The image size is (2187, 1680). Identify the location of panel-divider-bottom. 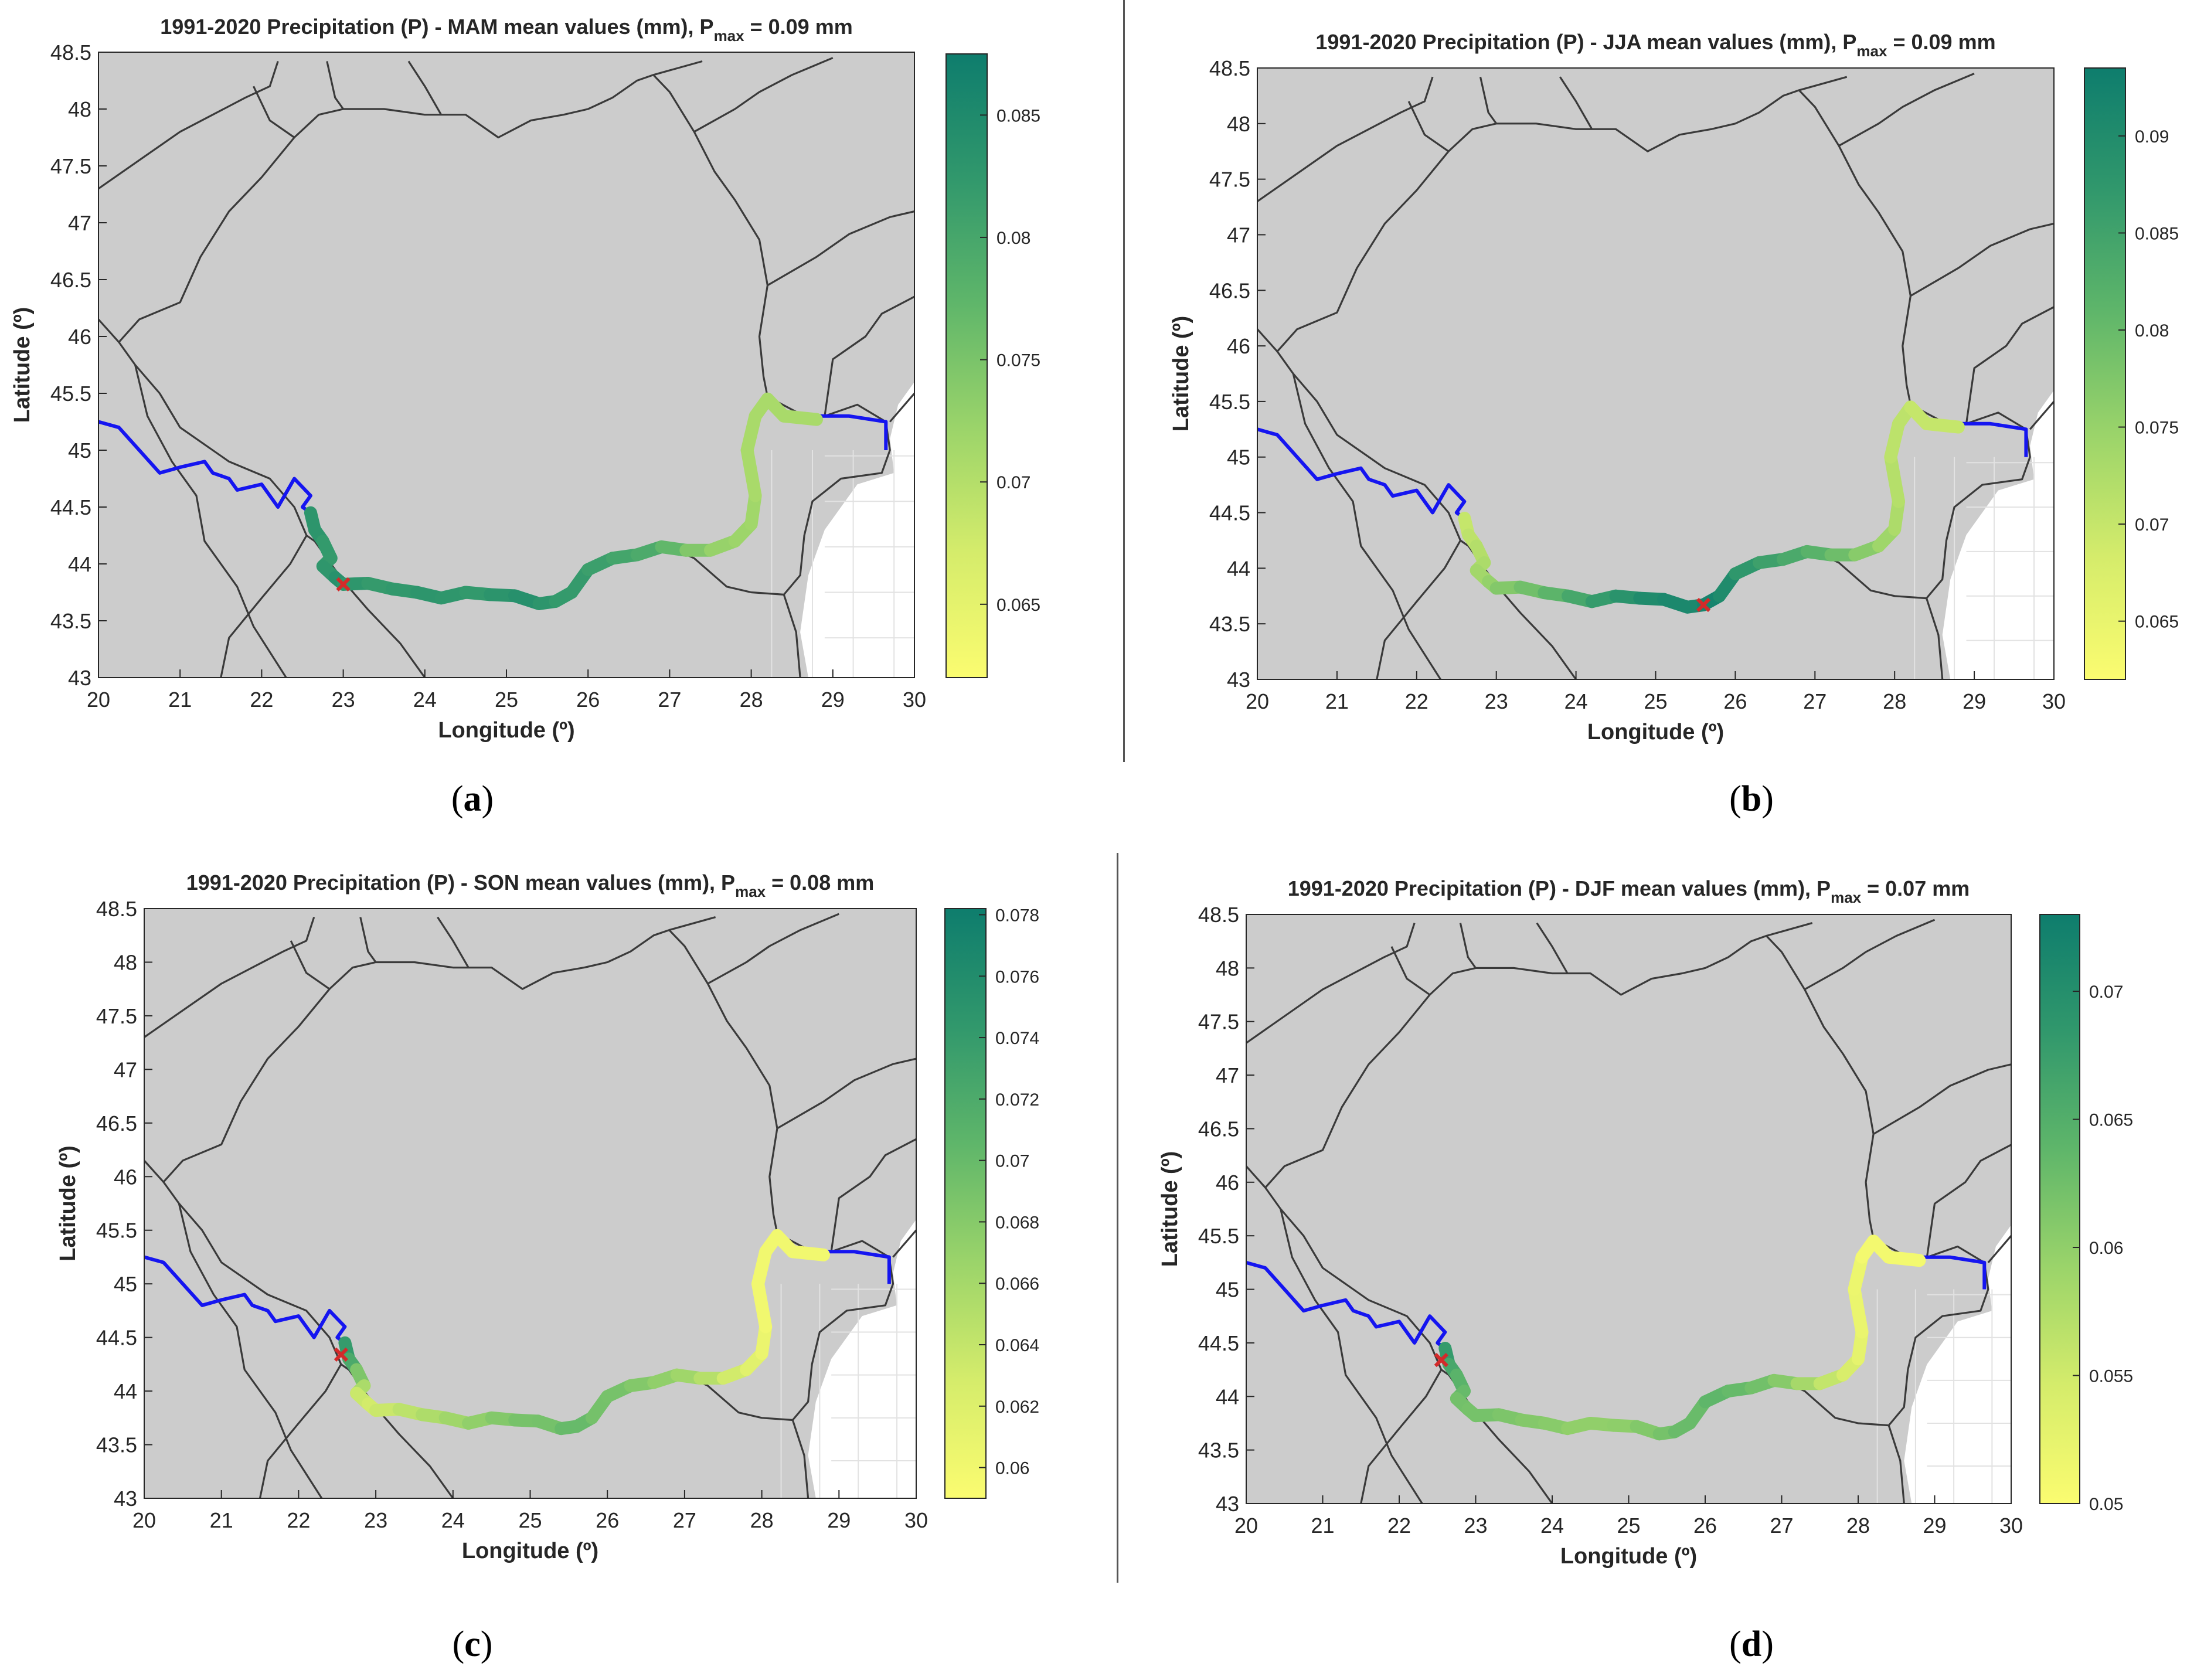
(1118, 1218).